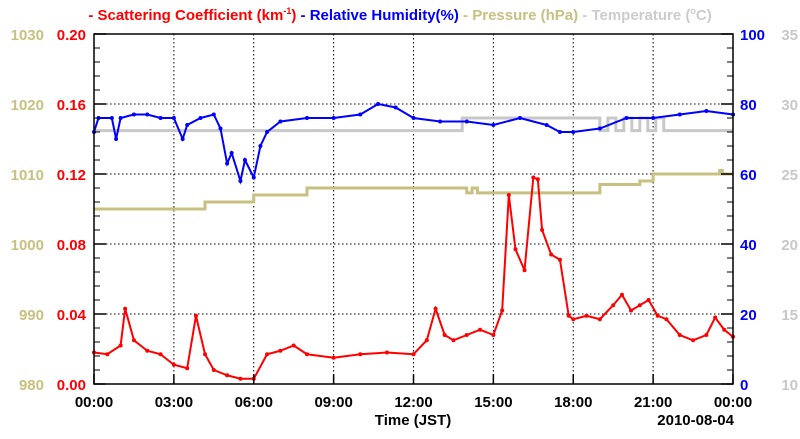 The image size is (800, 439). What do you see at coordinates (748, 315) in the screenshot?
I see `humidity-tick-label: 20` at bounding box center [748, 315].